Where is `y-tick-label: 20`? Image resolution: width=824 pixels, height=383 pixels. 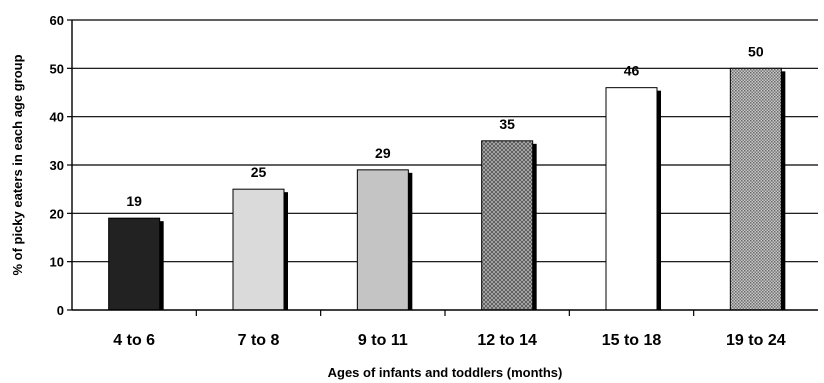
y-tick-label: 20 is located at coordinates (57, 213).